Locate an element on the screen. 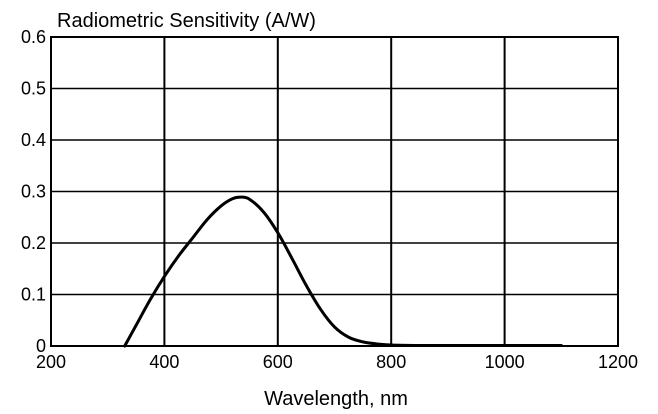 This screenshot has height=414, width=658. x-axis-title: Wavelength, nm is located at coordinates (336, 399).